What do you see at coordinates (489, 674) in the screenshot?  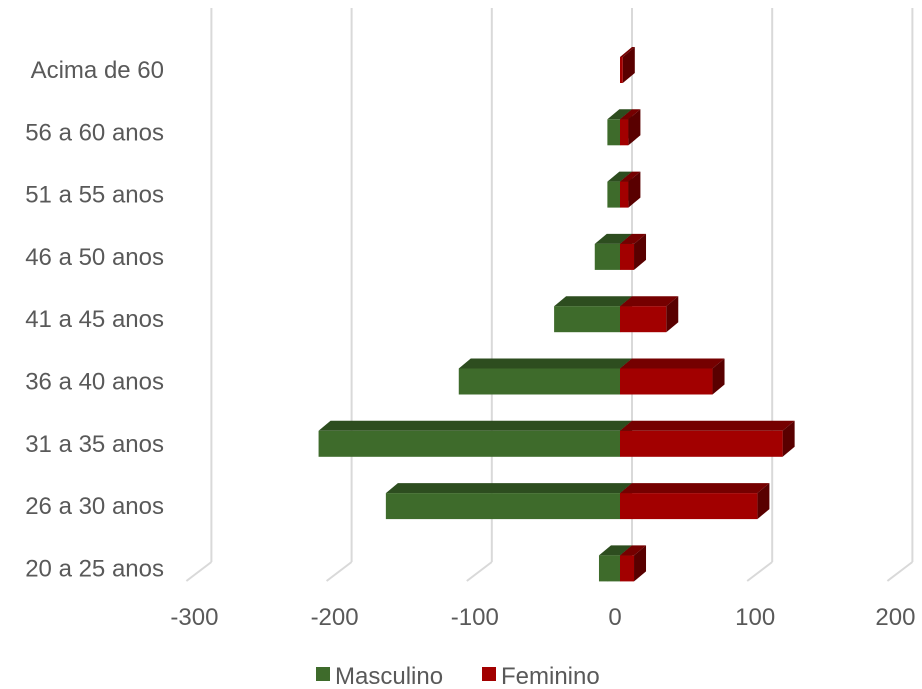 I see `legend-swatch-feminino` at bounding box center [489, 674].